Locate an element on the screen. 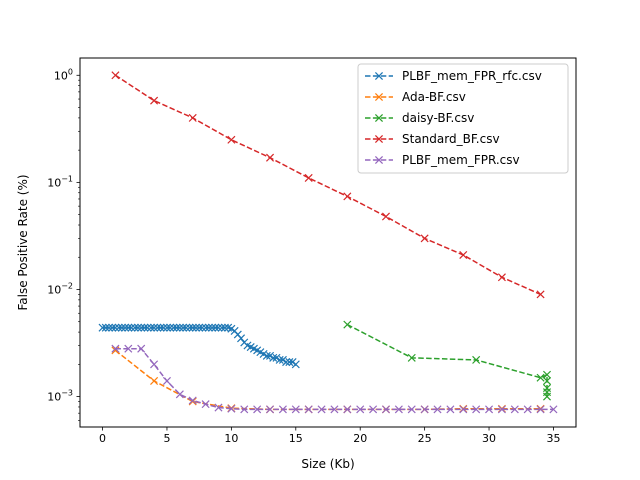 Image resolution: width=640 pixels, height=480 pixels. x-tick-label: 15 is located at coordinates (296, 438).